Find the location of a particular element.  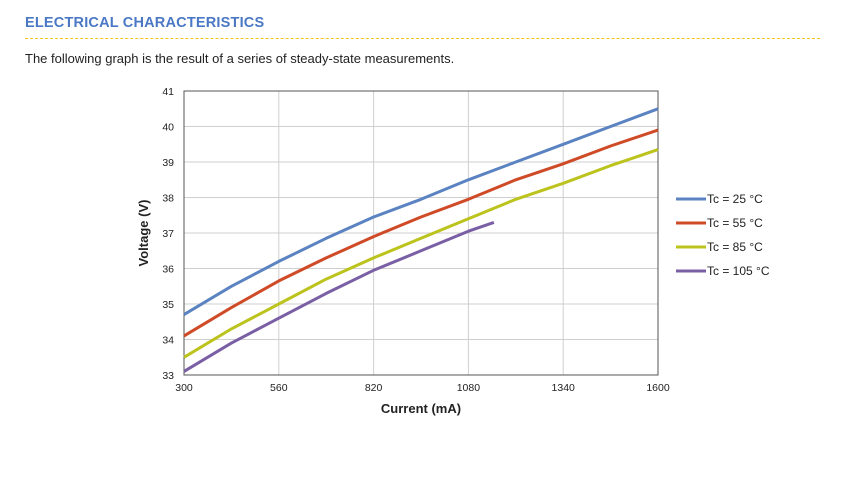

x-tick-label: 300 is located at coordinates (184, 388).